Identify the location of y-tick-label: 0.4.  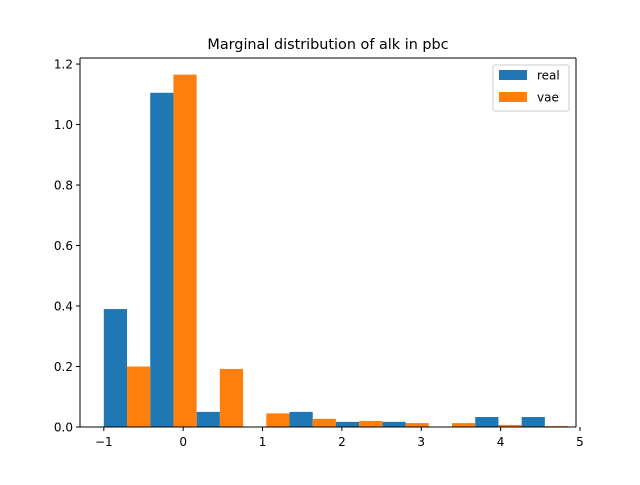
(63, 307).